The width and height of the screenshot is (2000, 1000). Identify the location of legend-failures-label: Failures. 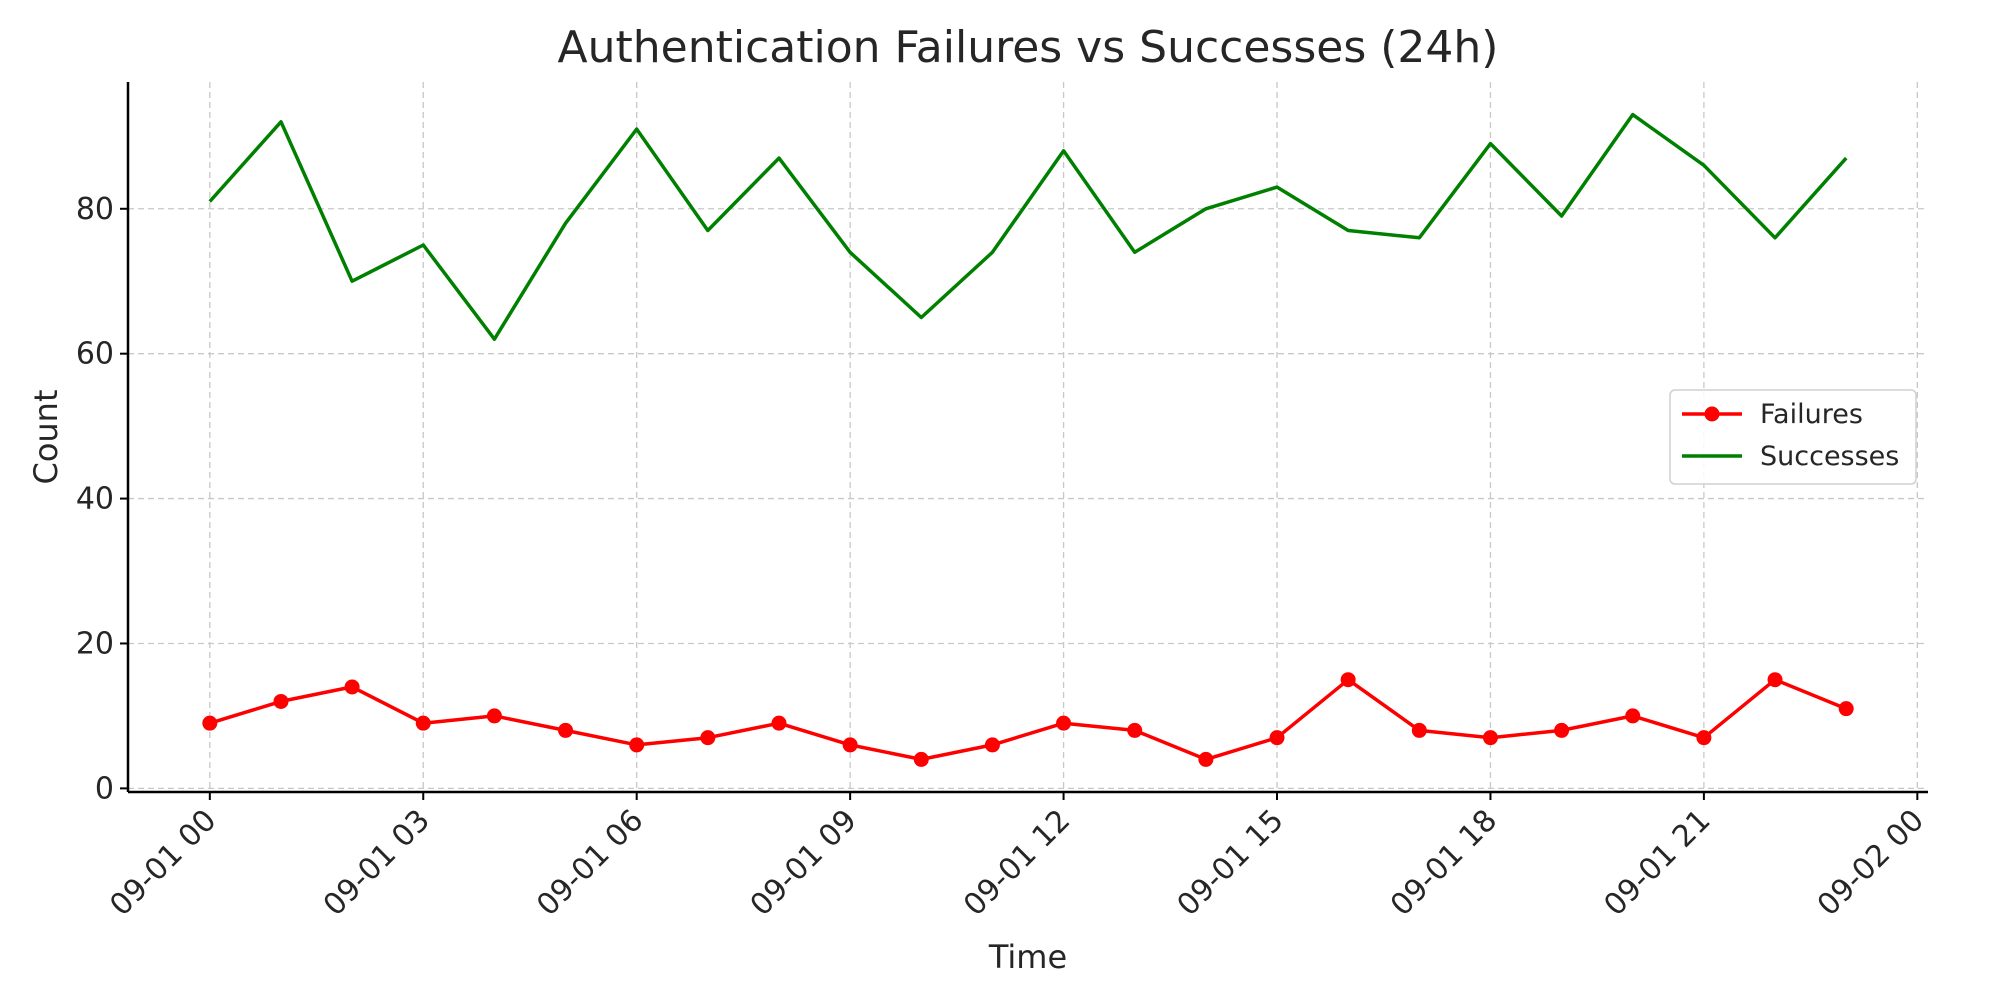
(1811, 414).